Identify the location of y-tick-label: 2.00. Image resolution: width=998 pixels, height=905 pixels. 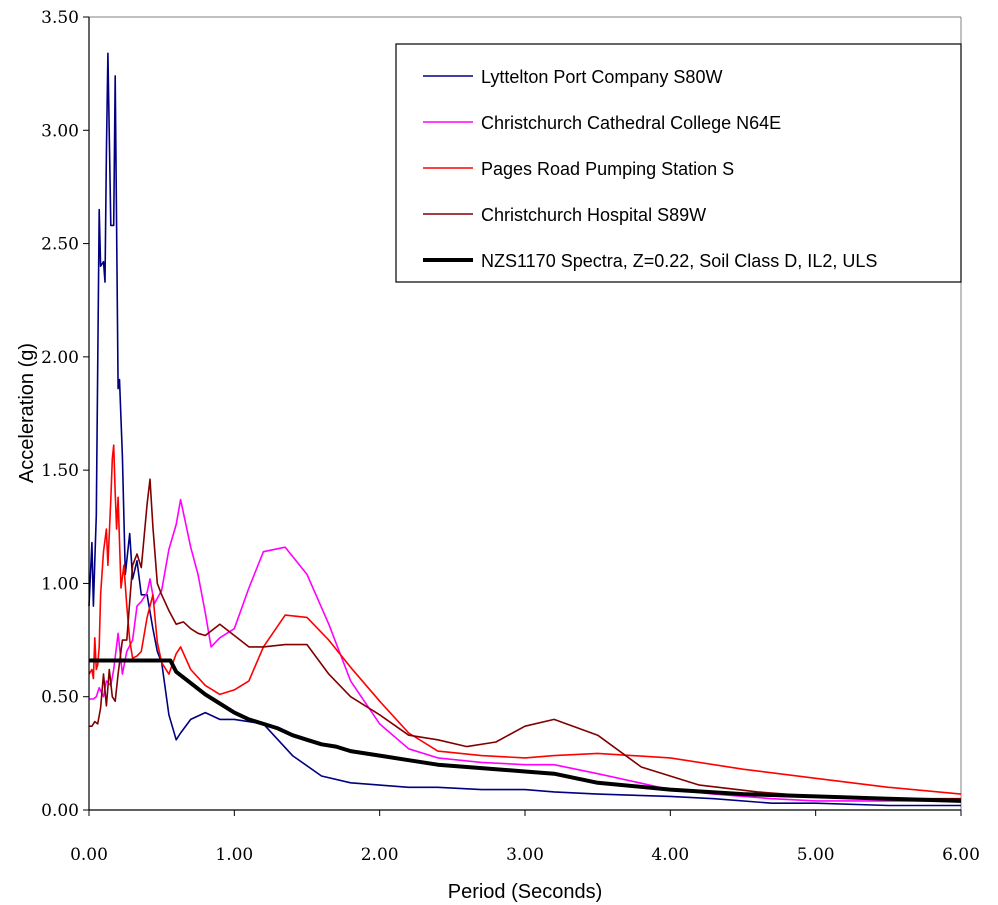
(60, 358).